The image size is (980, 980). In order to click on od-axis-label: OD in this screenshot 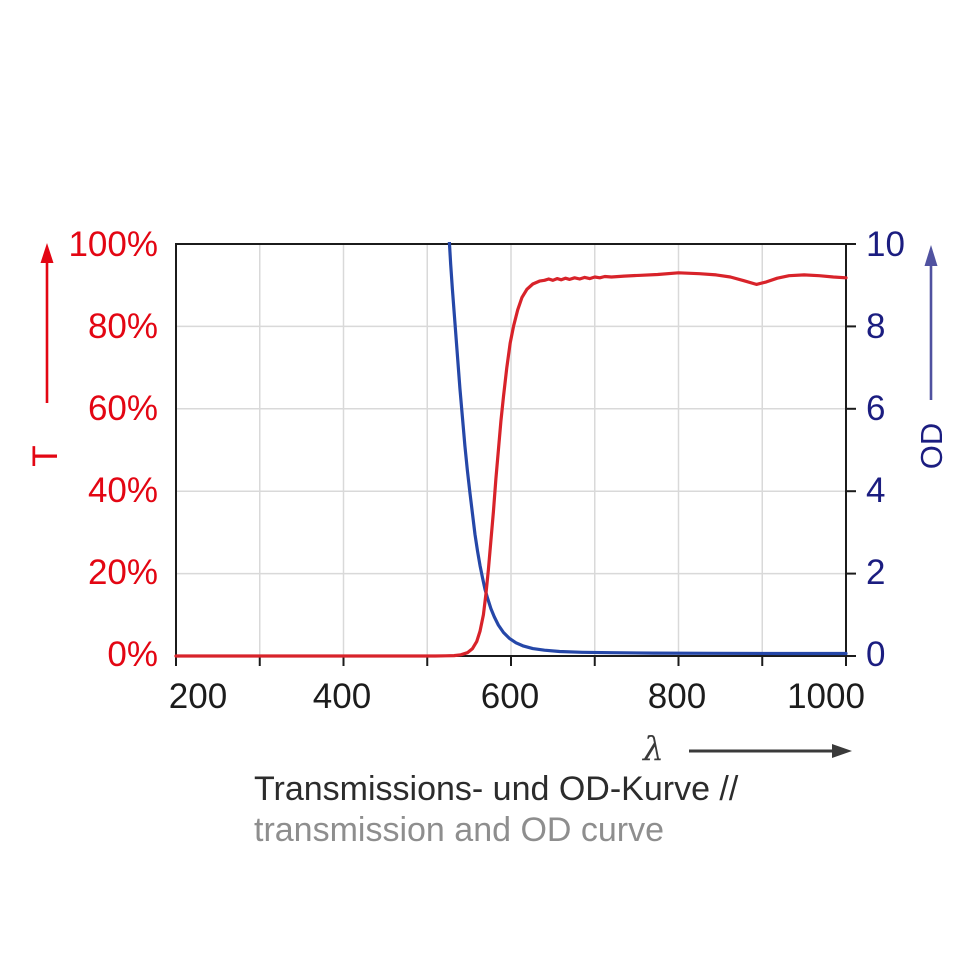, I will do `click(931, 446)`.